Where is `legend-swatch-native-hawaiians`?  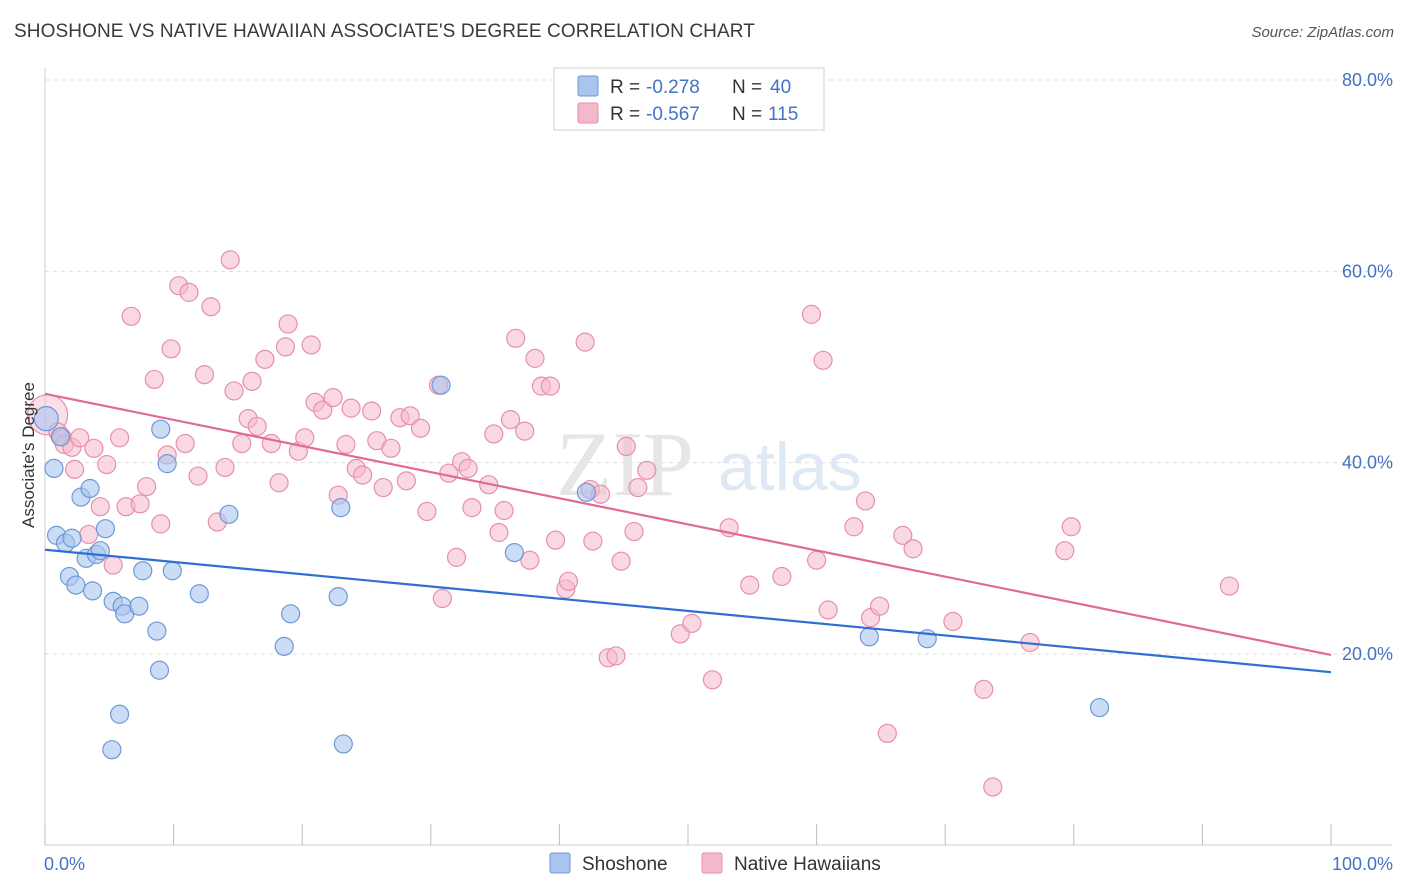 legend-swatch-native-hawaiians is located at coordinates (588, 113).